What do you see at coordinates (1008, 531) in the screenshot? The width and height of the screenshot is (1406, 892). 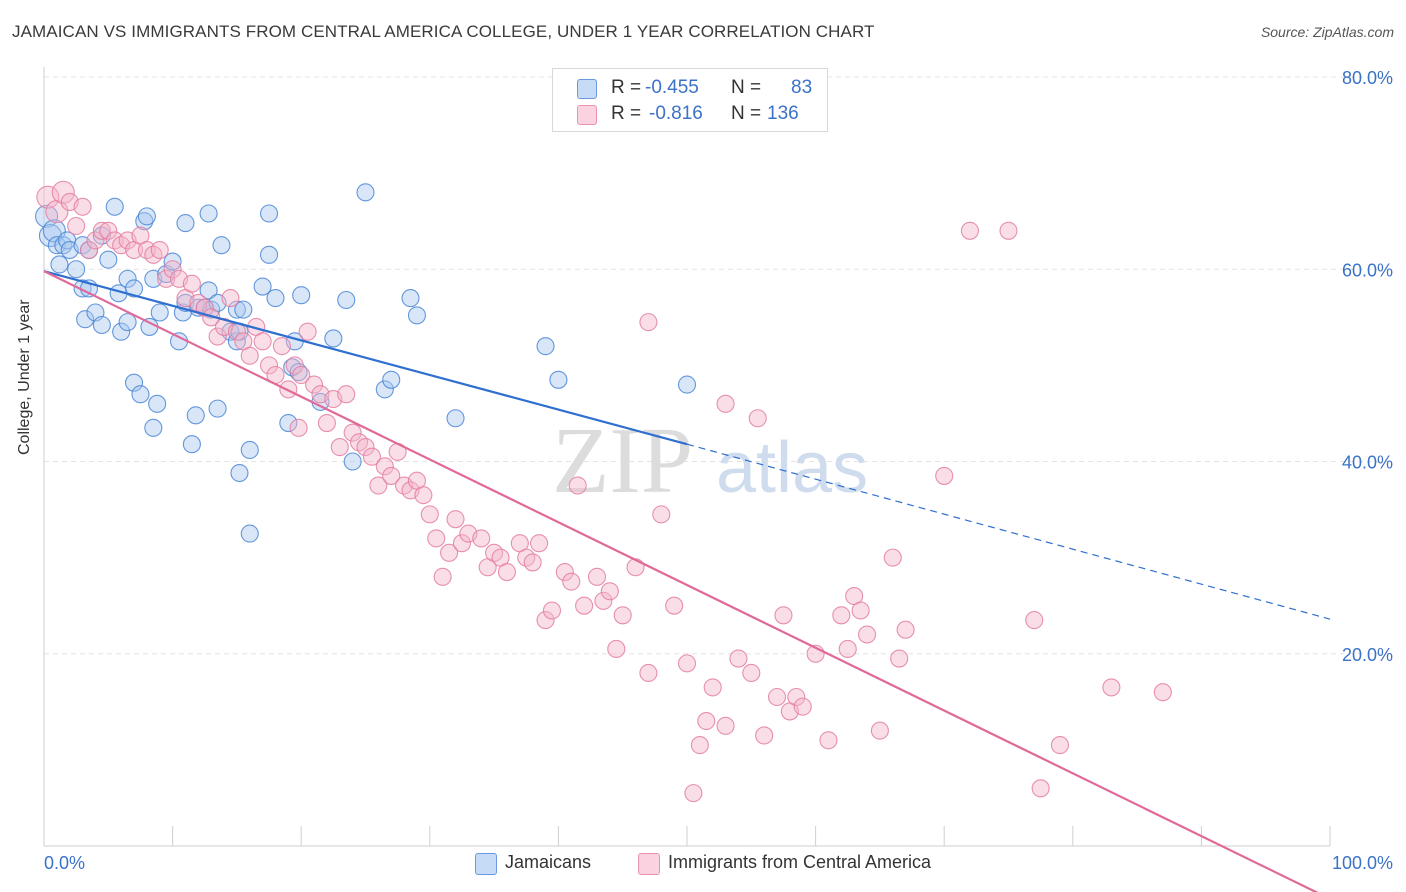 I see `trend-line-jamaicans-extension` at bounding box center [1008, 531].